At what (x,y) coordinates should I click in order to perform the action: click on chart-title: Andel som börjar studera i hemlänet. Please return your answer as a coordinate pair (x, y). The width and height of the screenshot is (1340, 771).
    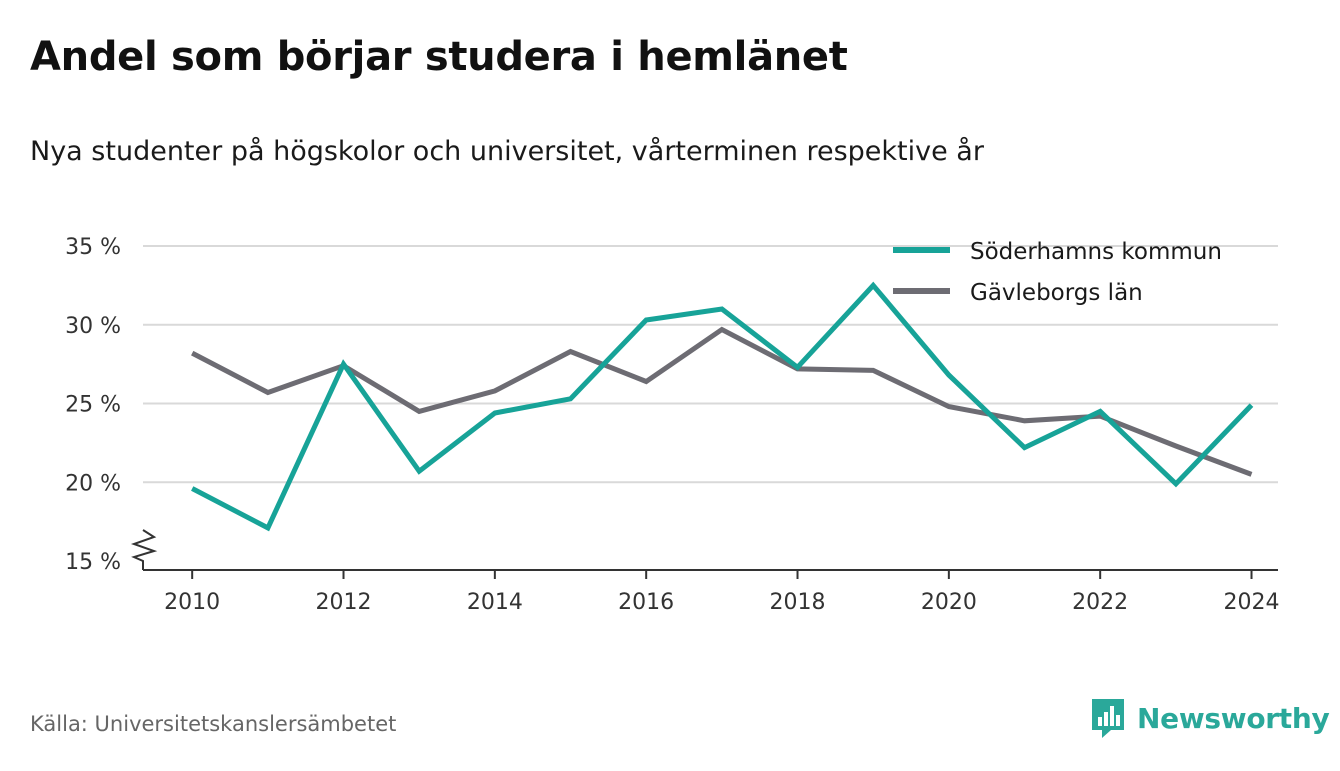
    Looking at the image, I should click on (439, 57).